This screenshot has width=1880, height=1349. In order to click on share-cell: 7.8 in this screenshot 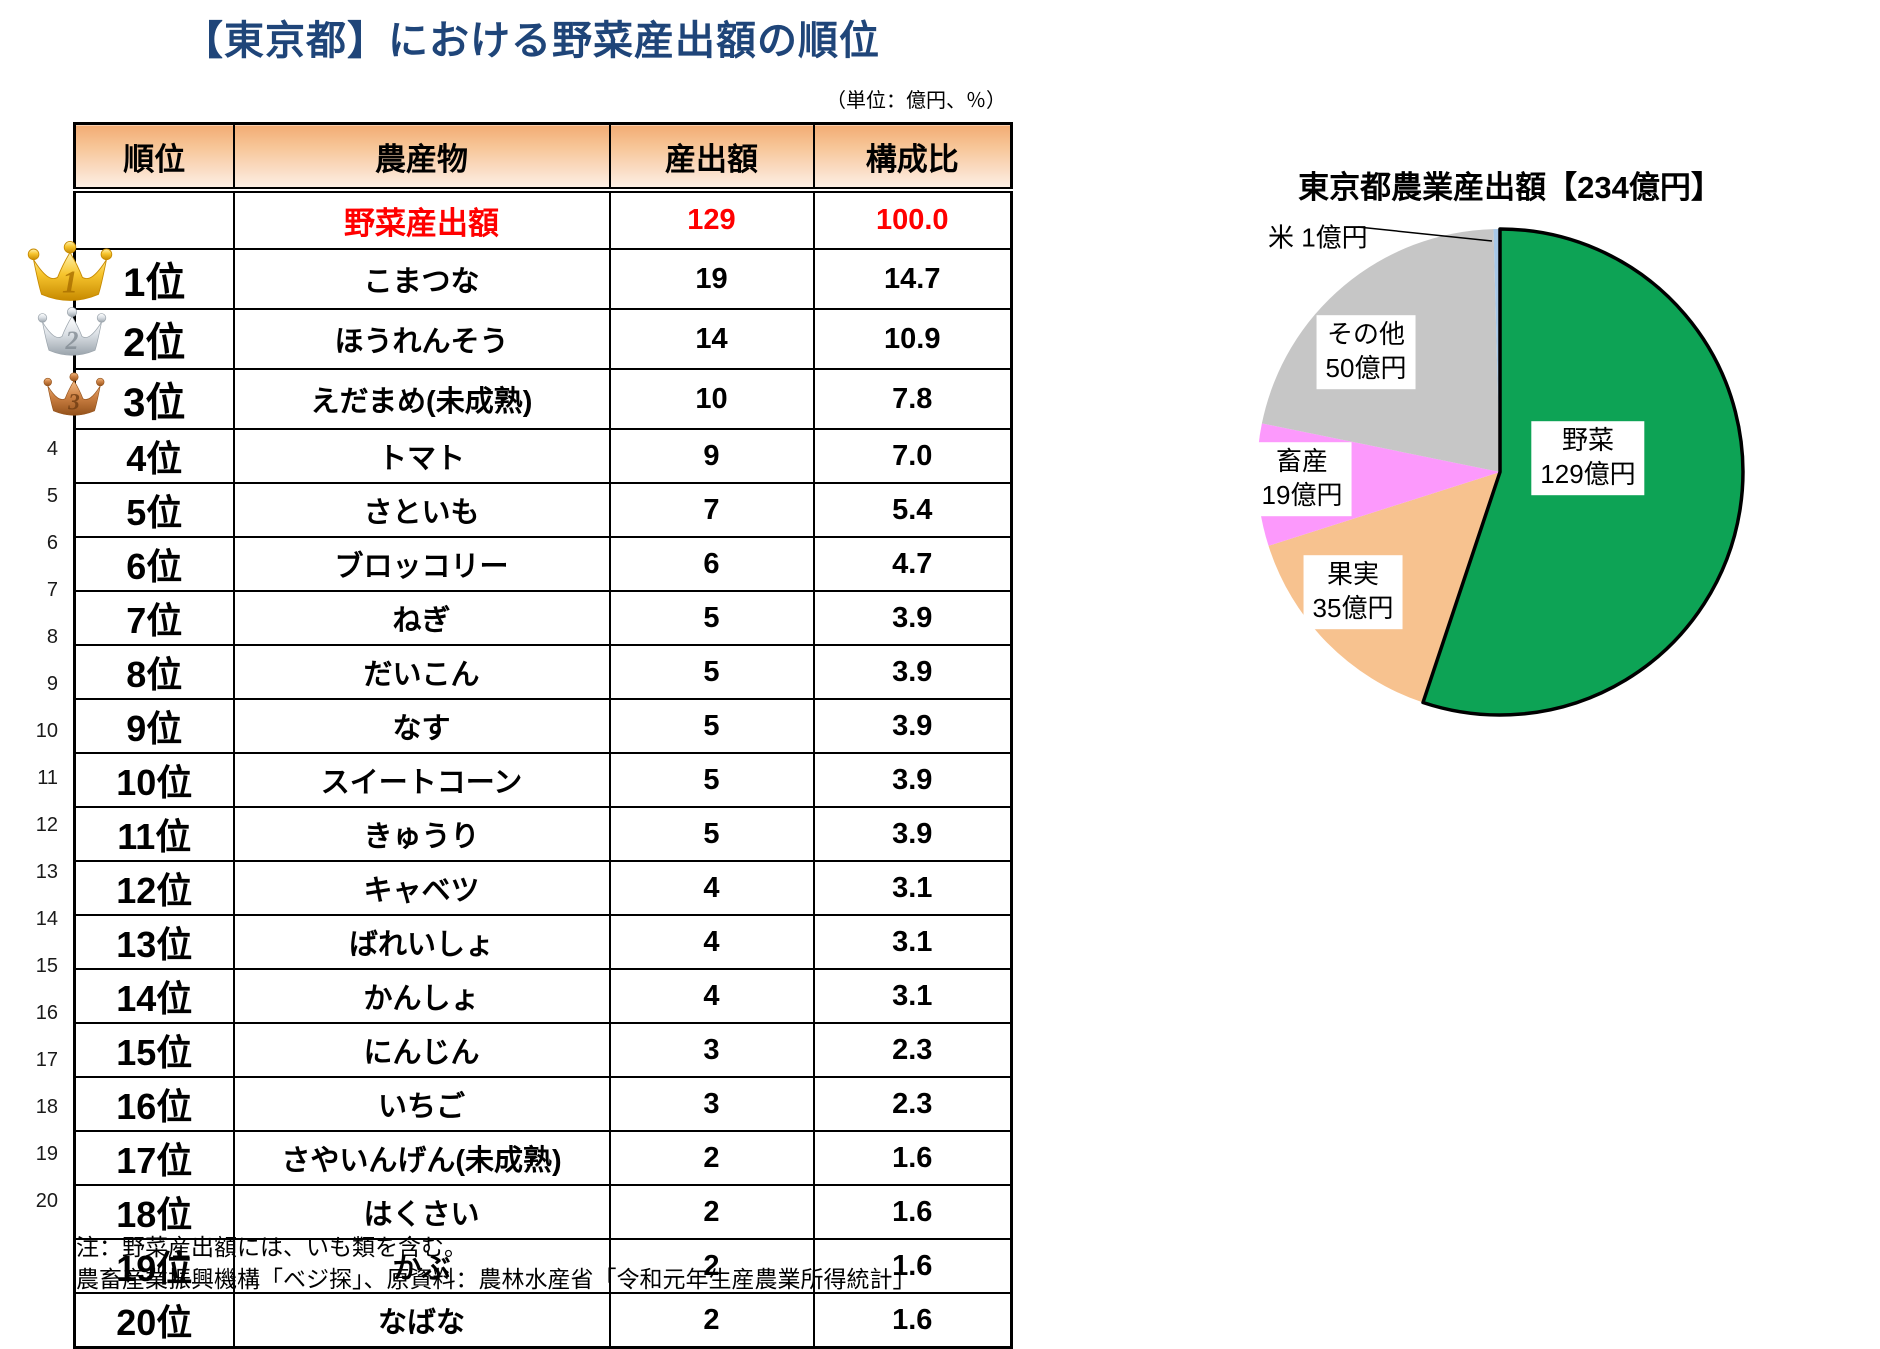, I will do `click(912, 399)`.